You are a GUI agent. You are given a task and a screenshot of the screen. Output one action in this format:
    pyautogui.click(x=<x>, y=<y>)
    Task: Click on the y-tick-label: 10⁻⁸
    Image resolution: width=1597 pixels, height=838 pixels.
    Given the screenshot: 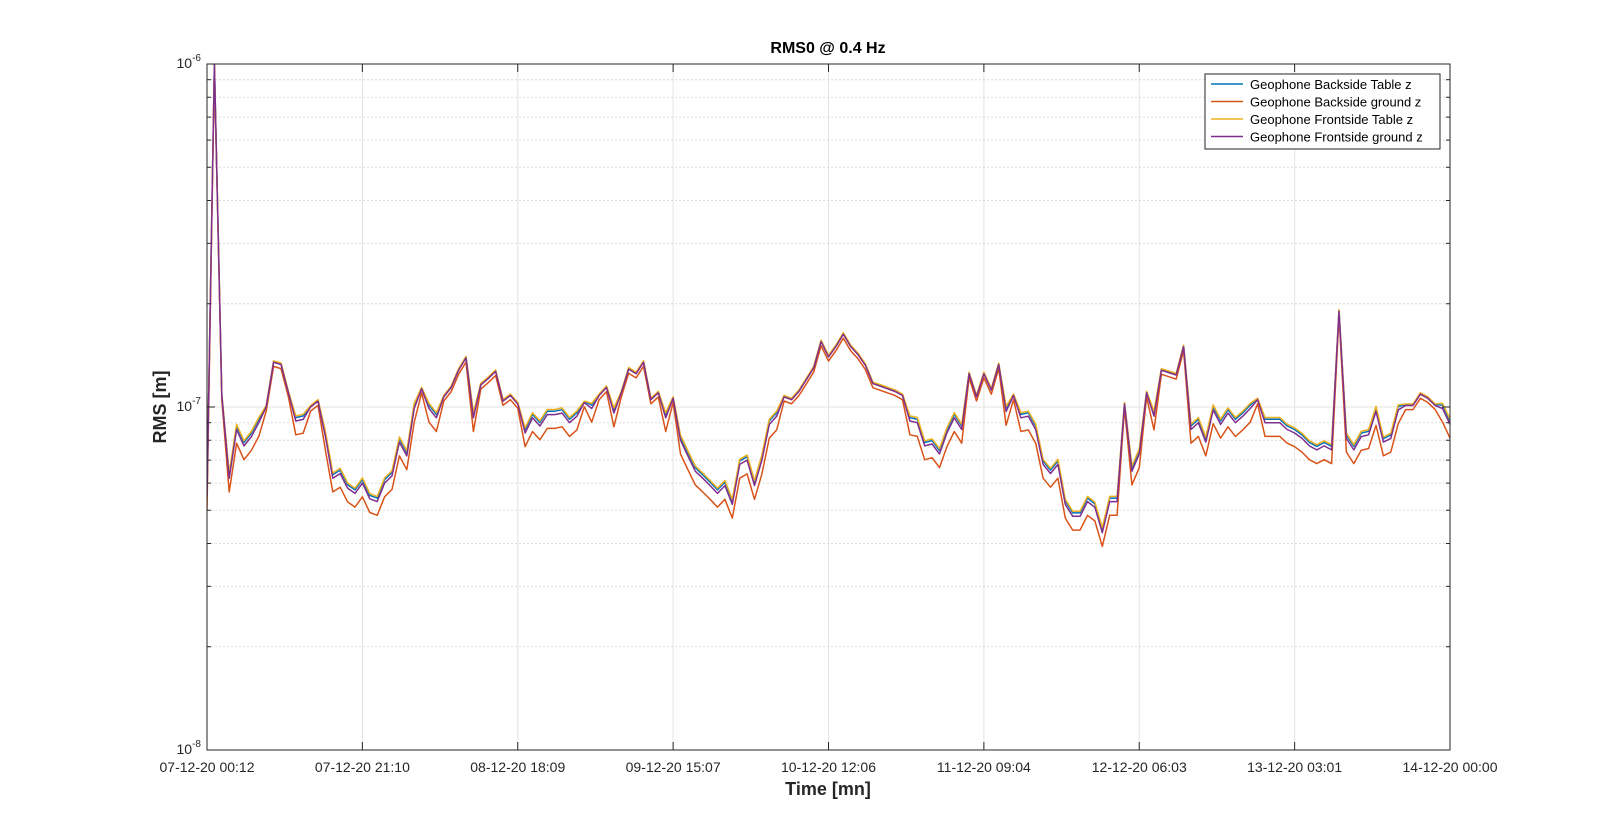 What is the action you would take?
    pyautogui.click(x=189, y=748)
    